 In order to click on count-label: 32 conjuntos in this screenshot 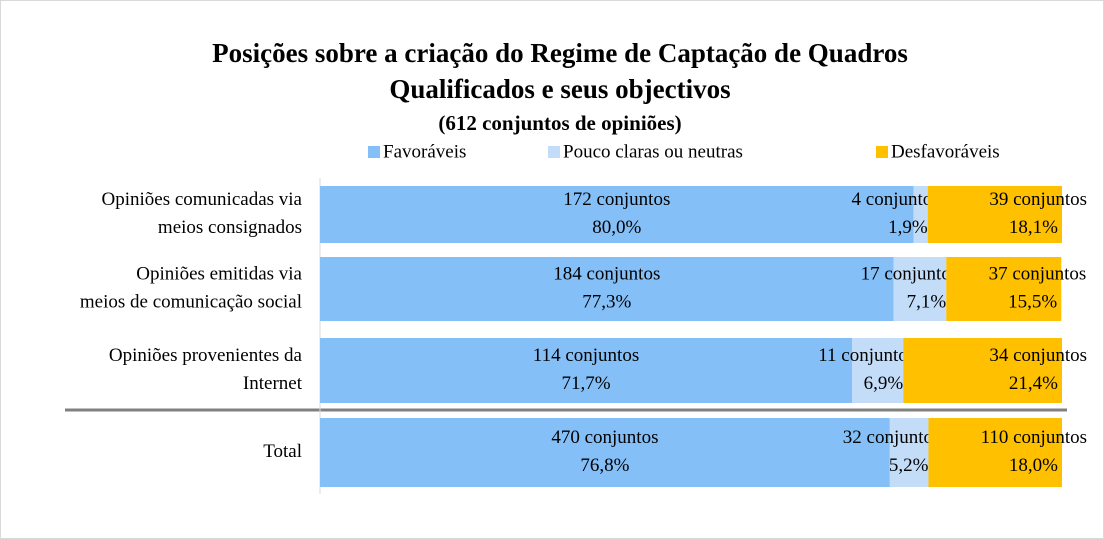, I will do `click(892, 437)`.